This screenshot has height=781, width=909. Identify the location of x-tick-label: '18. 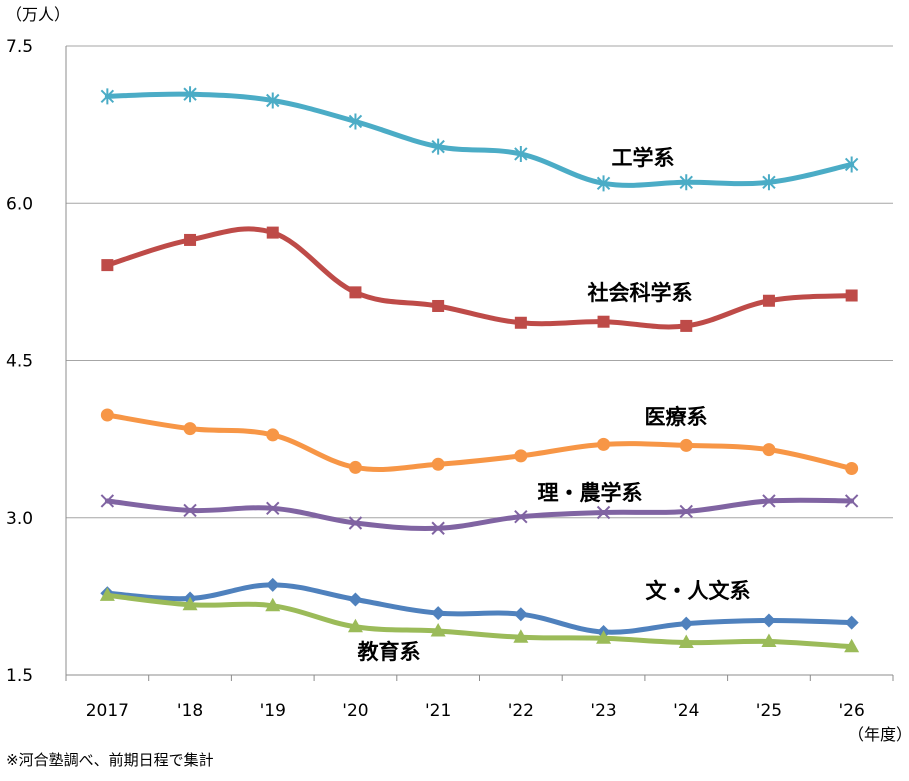
(190, 711).